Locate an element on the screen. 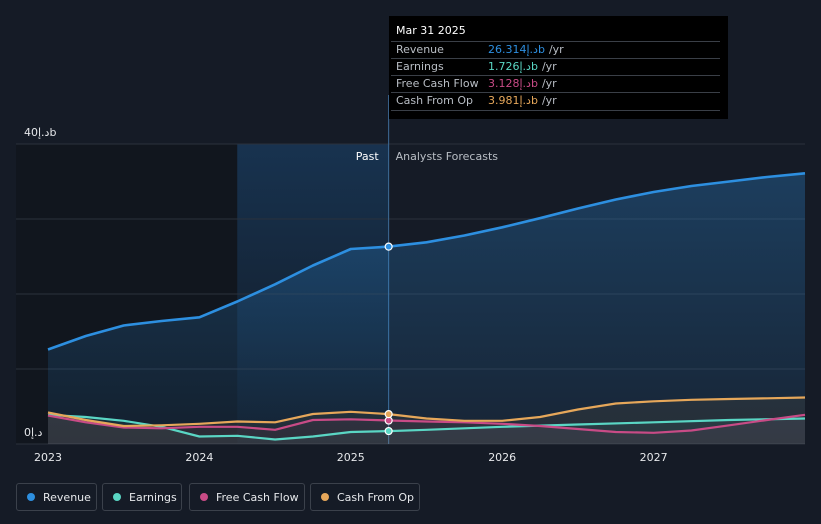 The height and width of the screenshot is (524, 821). y-tick-label-bottom: 0د.إ is located at coordinates (33, 432).